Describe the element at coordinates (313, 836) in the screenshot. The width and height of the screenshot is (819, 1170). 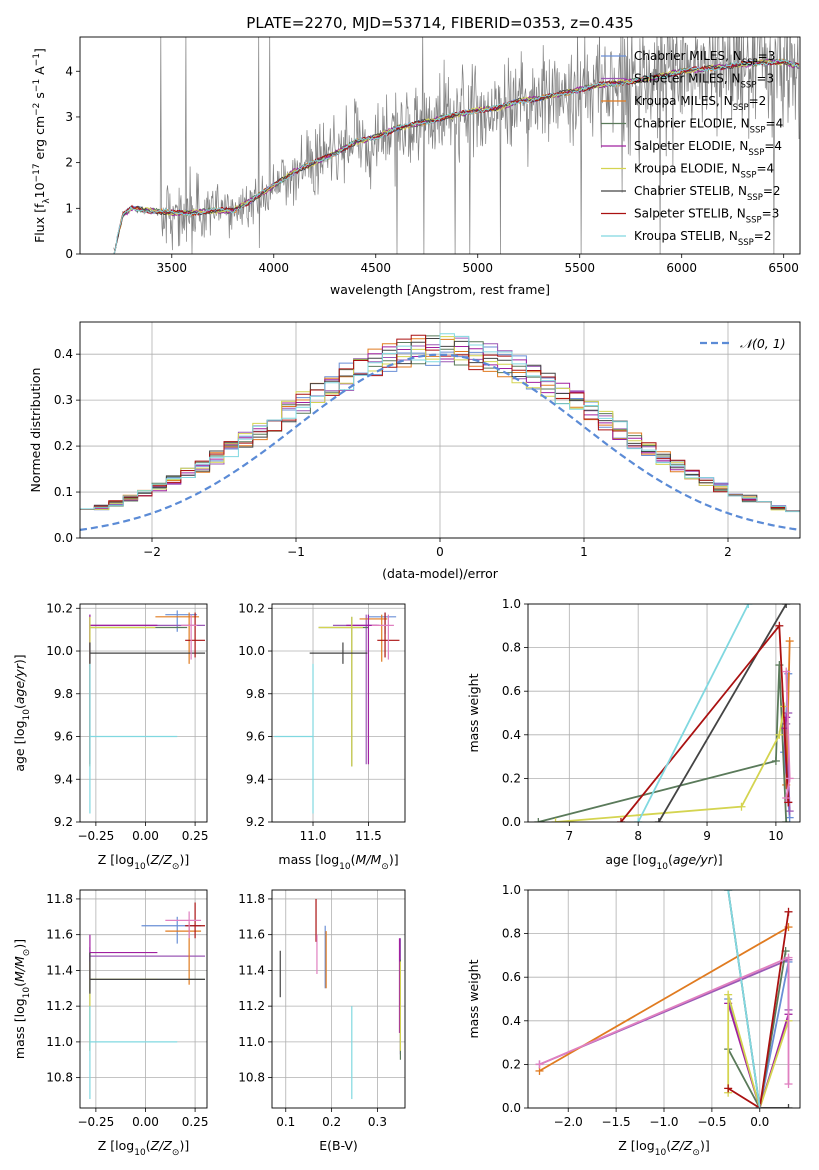
I see `x-tick-label: 11.0` at that location.